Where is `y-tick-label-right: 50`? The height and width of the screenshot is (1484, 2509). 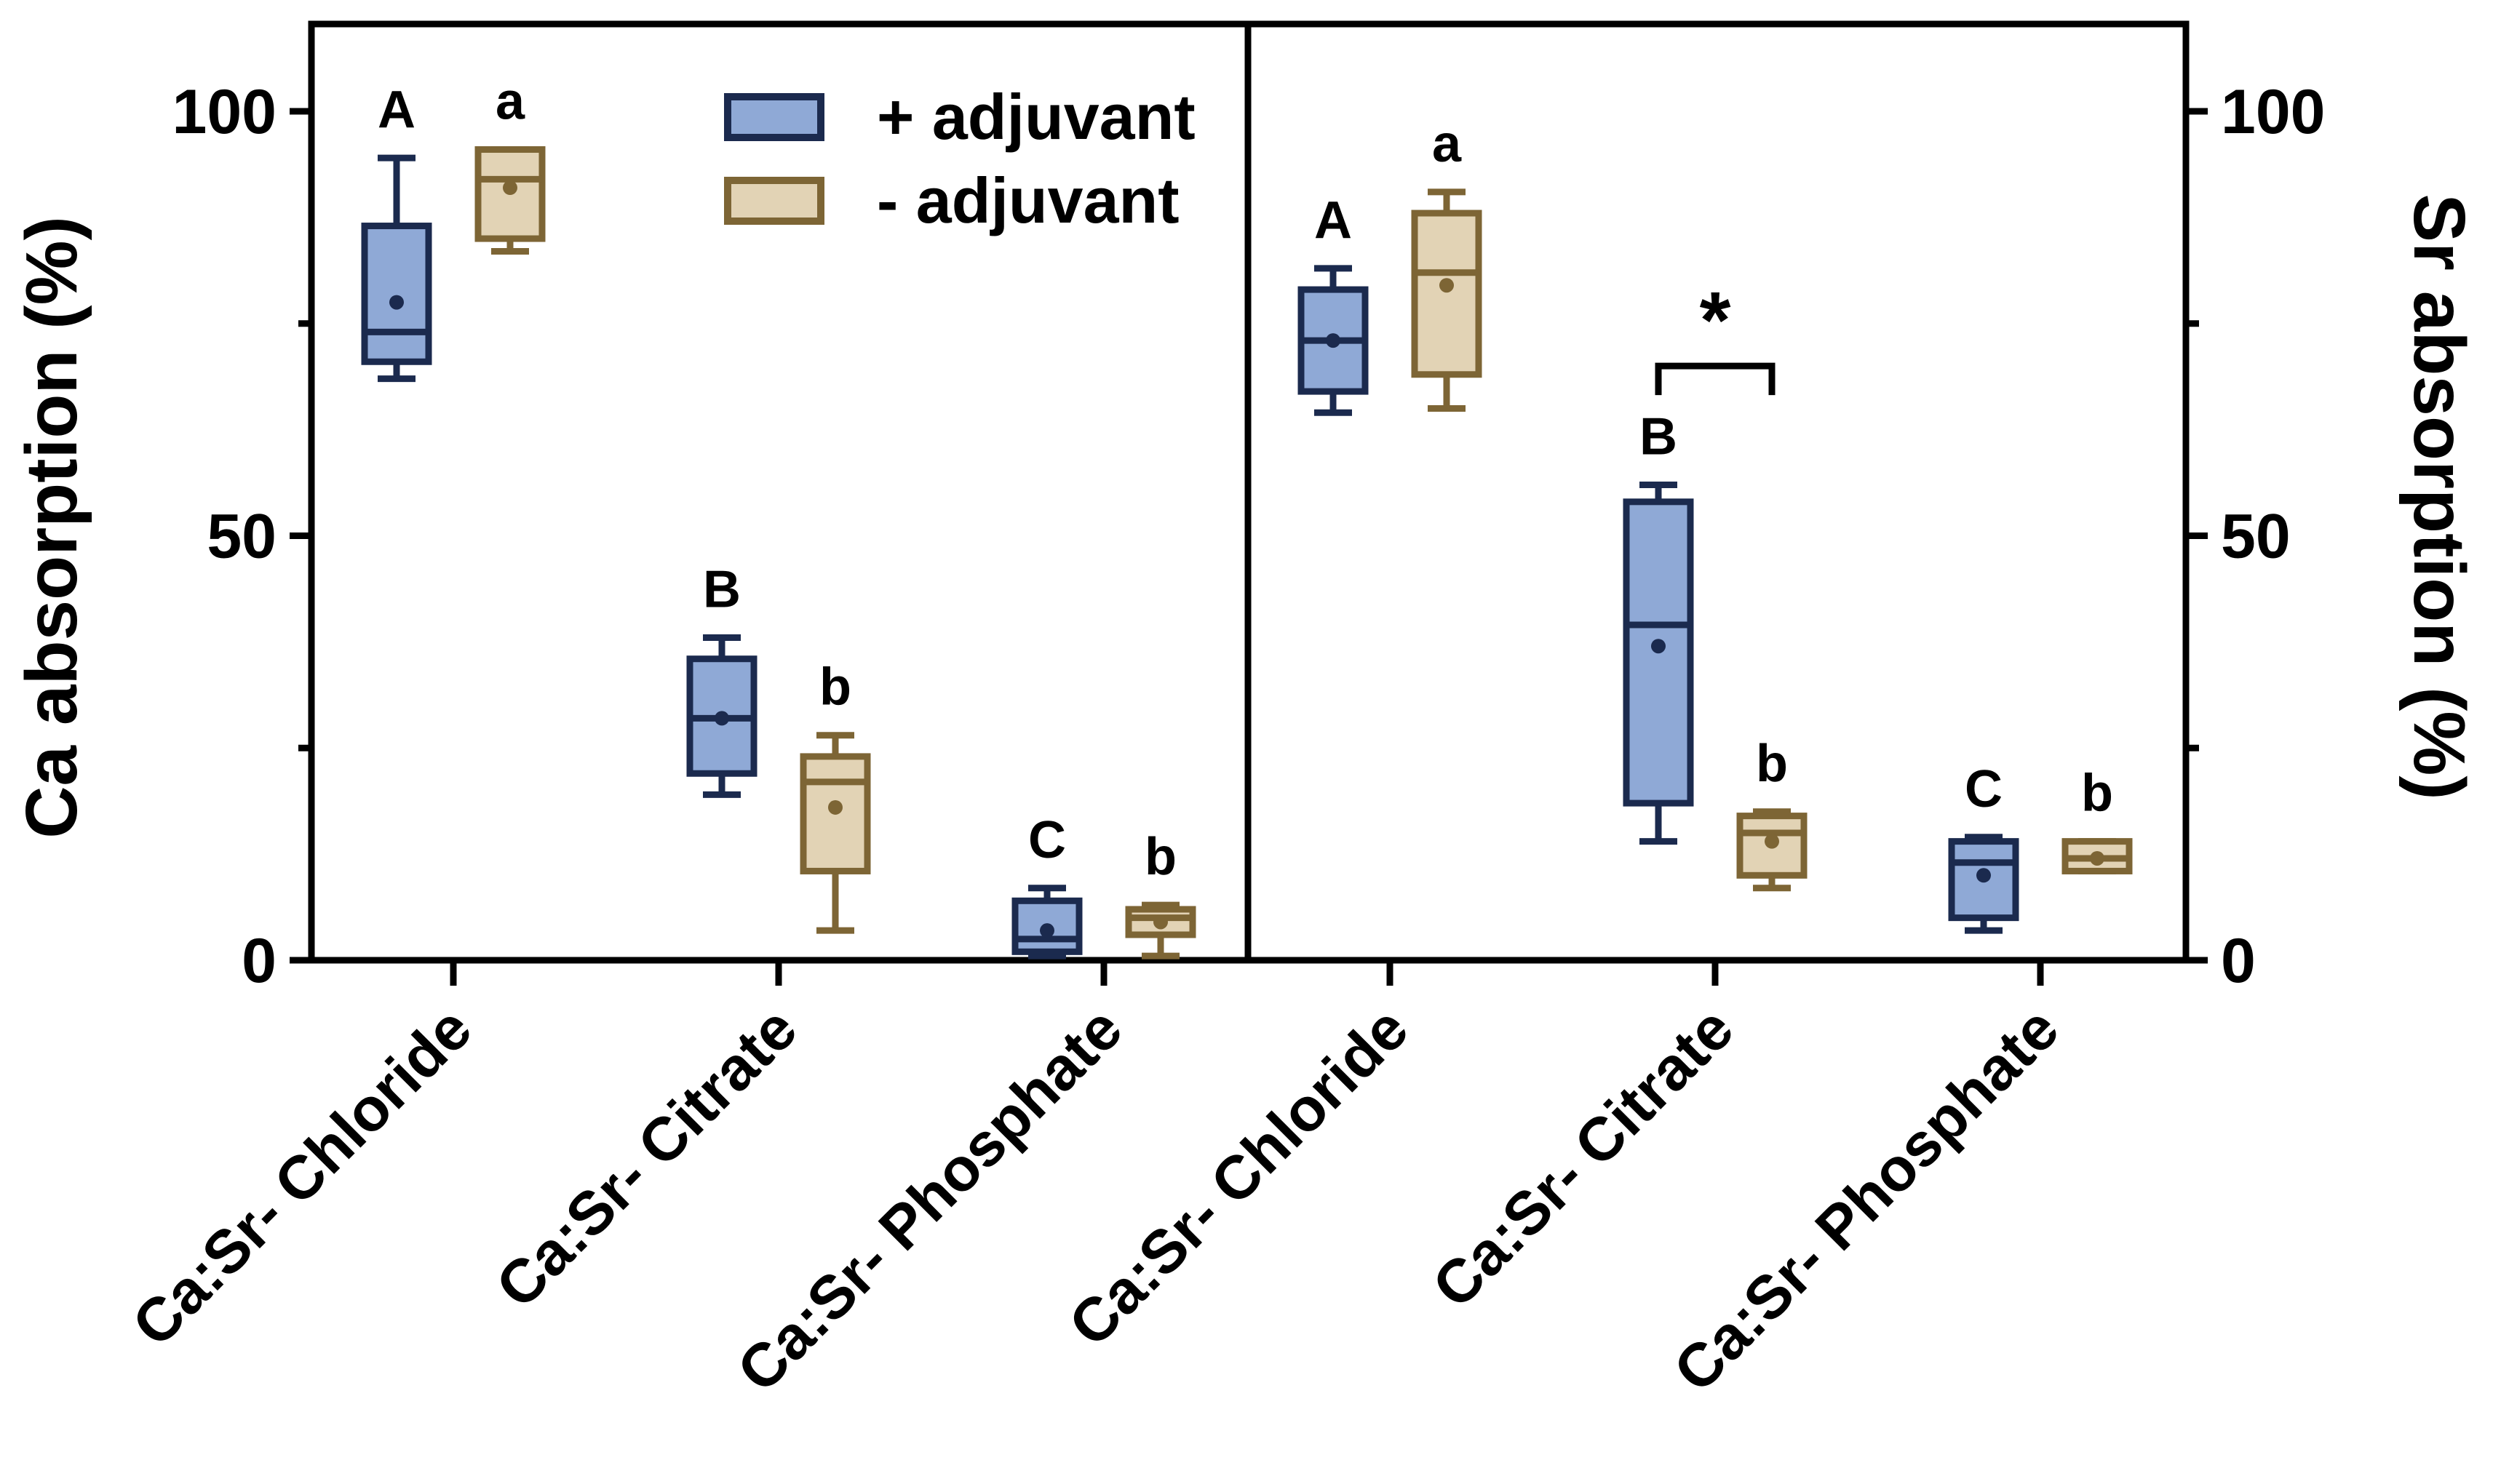 y-tick-label-right: 50 is located at coordinates (2256, 537).